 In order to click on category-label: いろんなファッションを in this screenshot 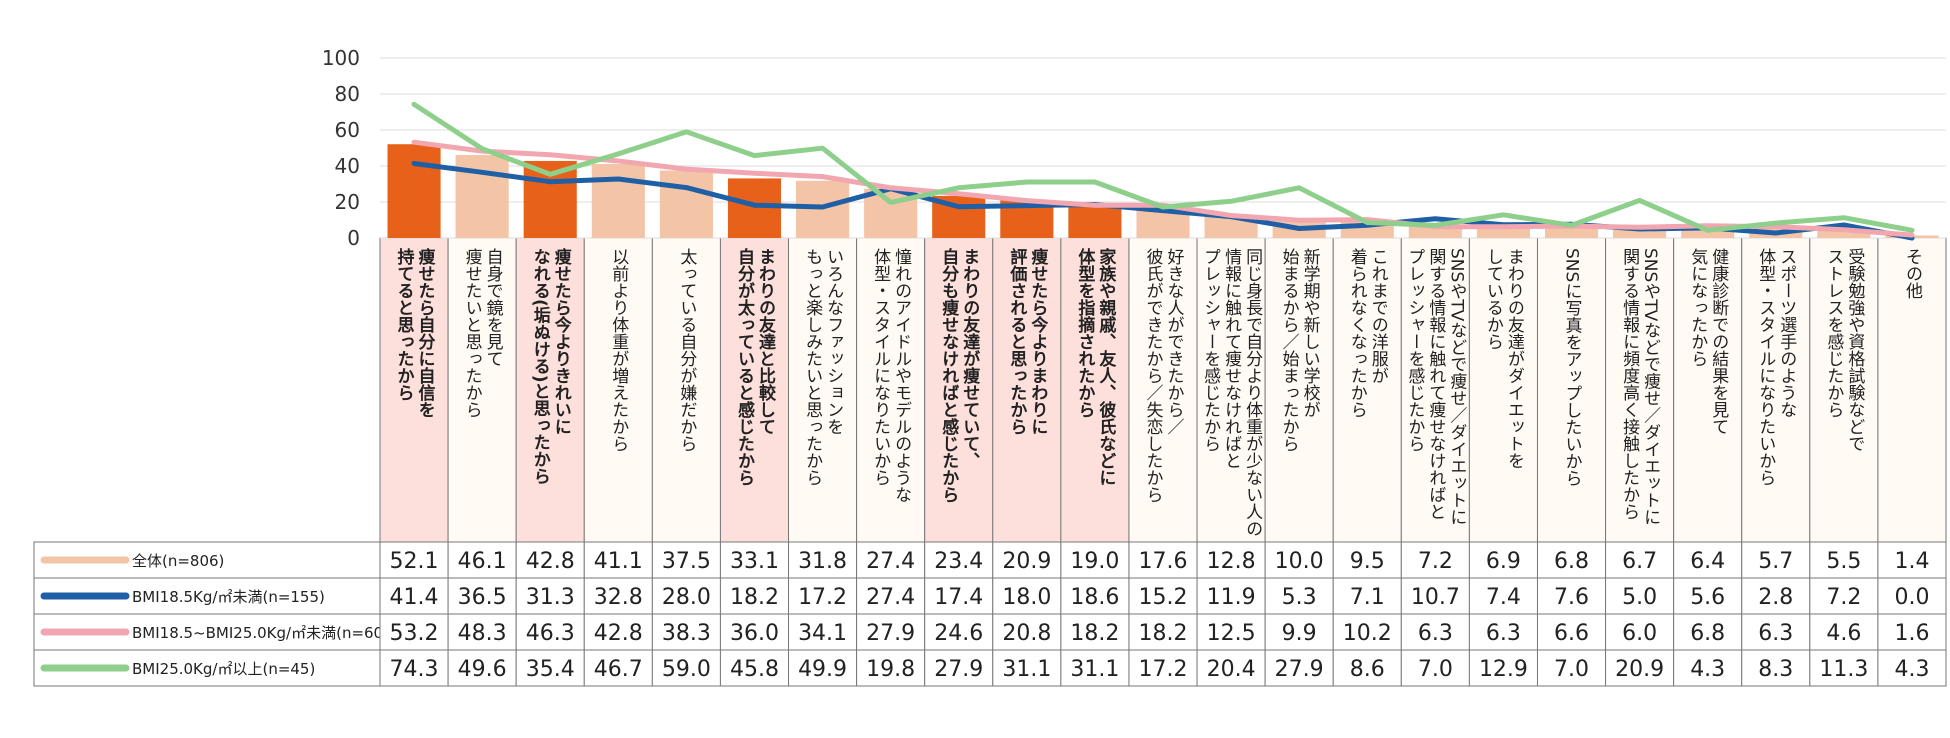, I will do `click(833, 341)`.